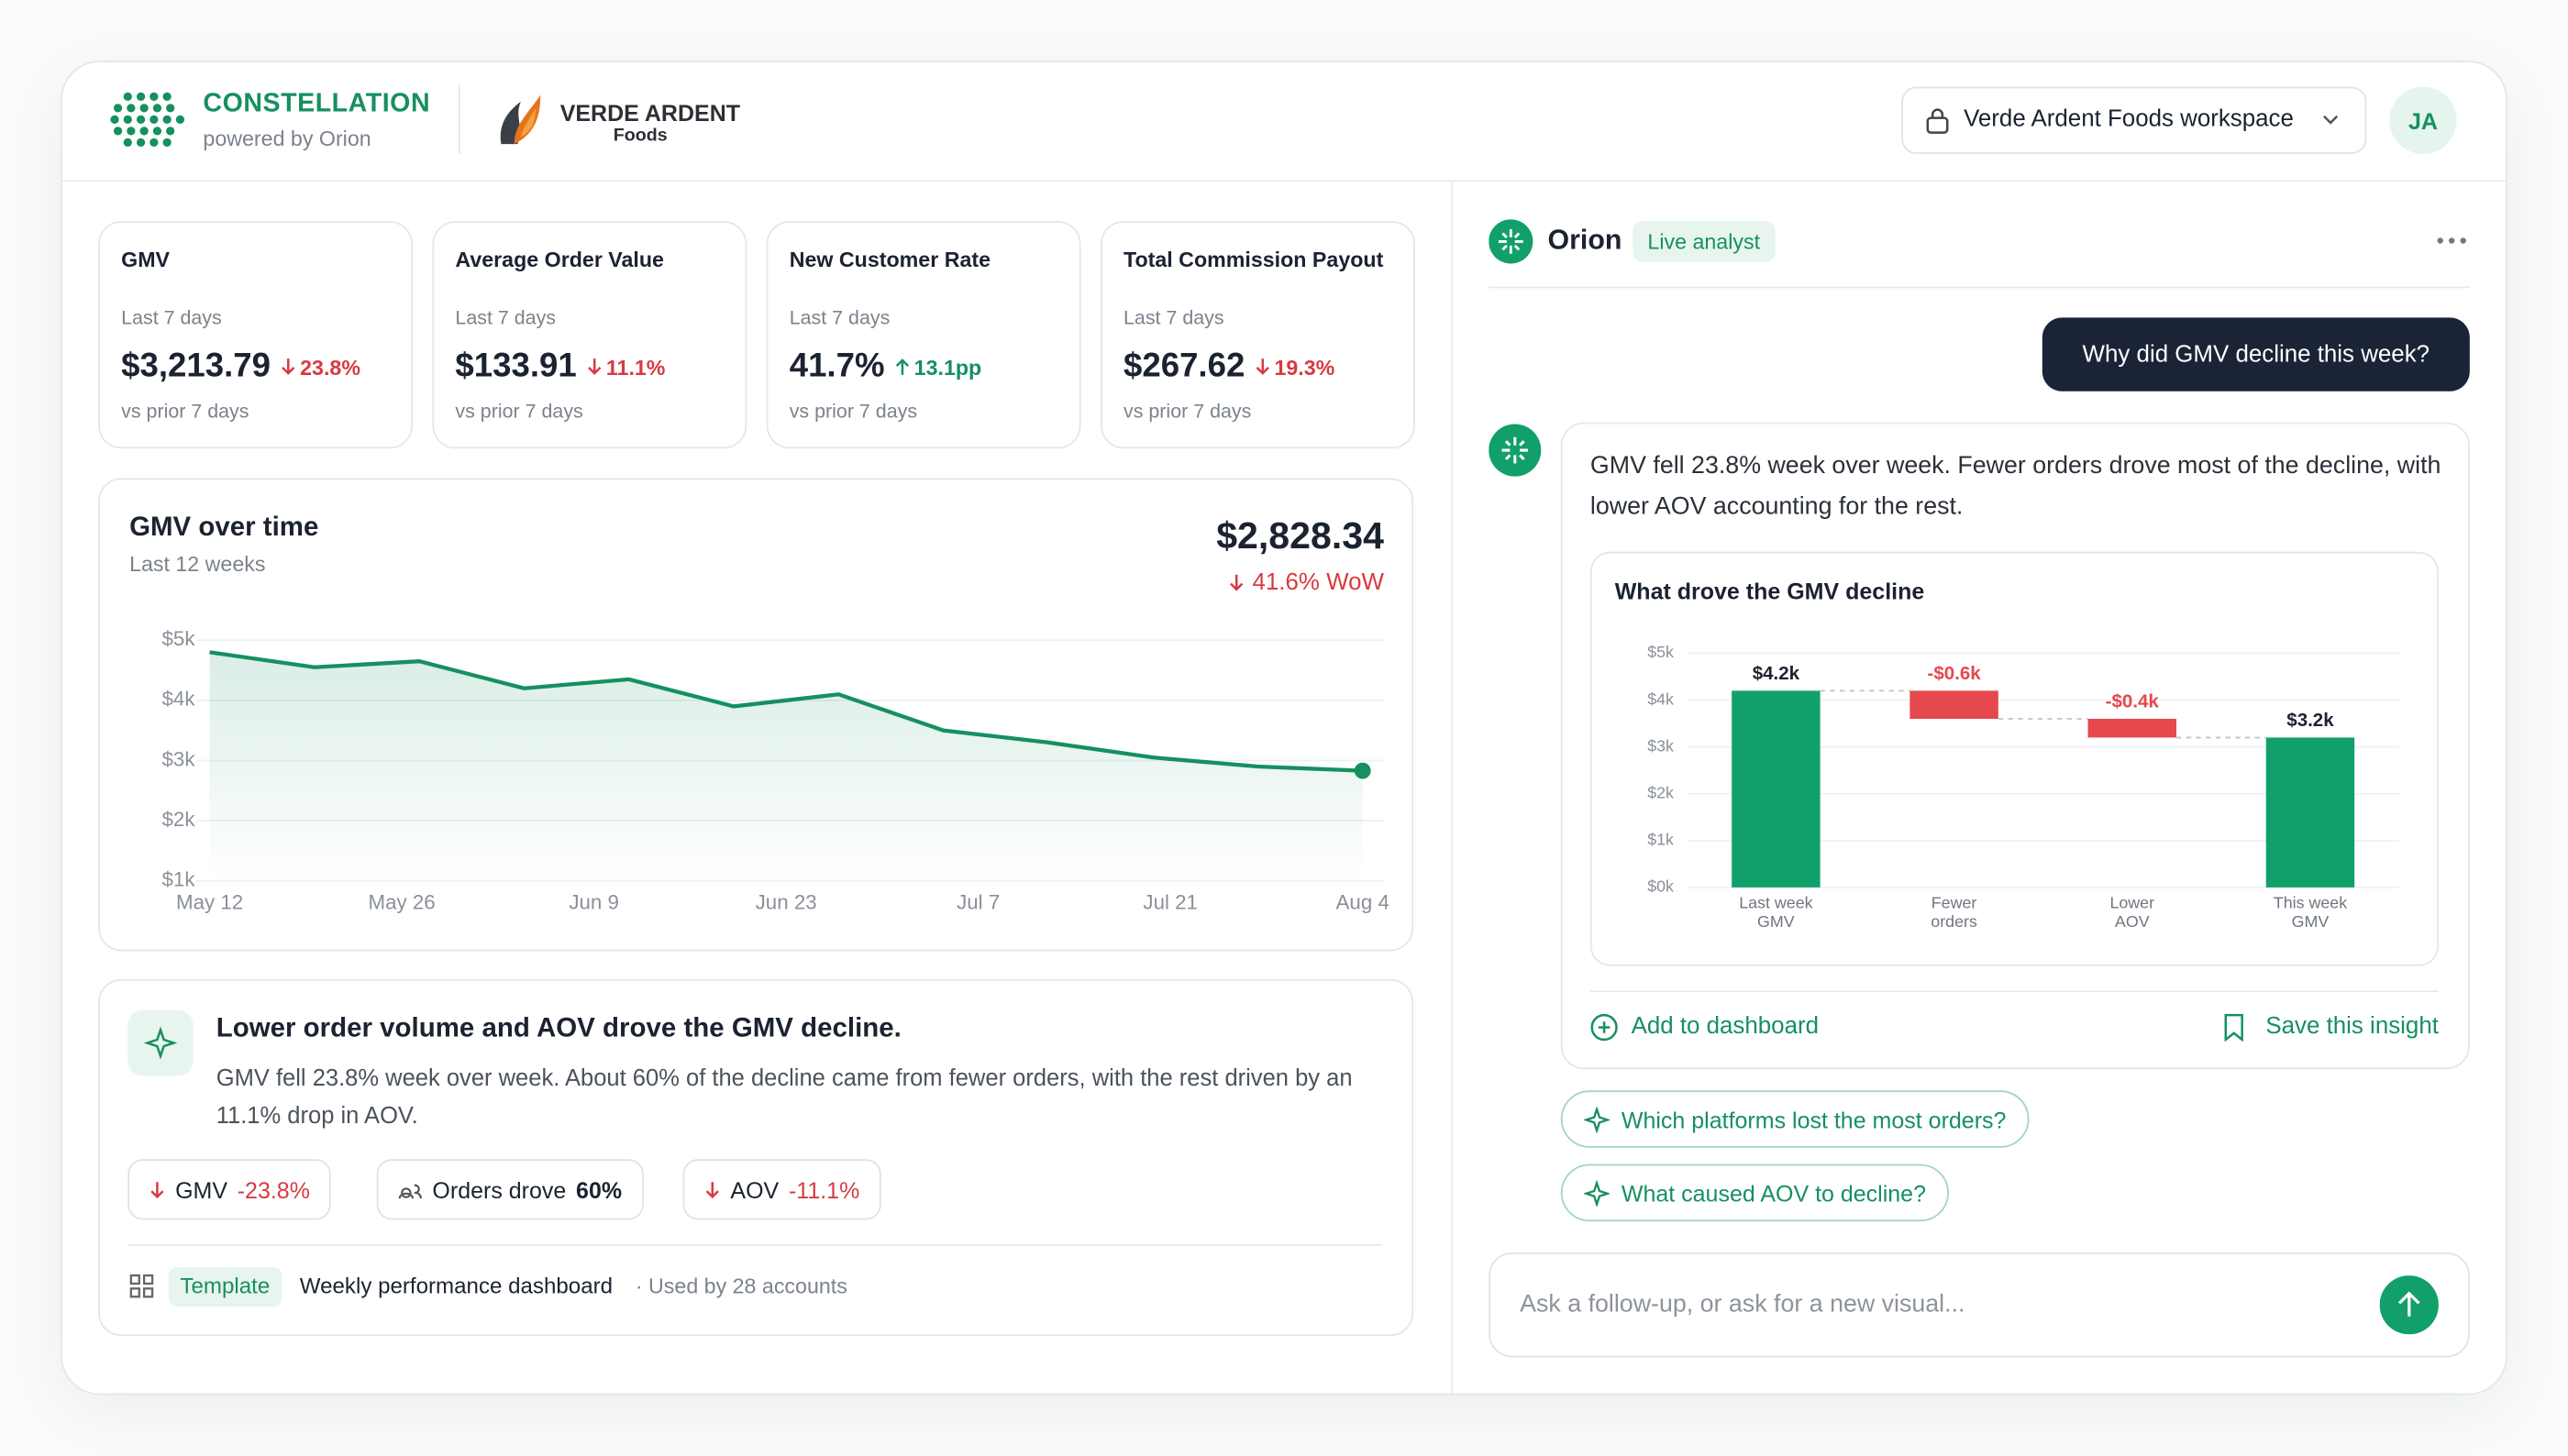 The width and height of the screenshot is (2568, 1456). I want to click on workspace-selector, so click(2134, 120).